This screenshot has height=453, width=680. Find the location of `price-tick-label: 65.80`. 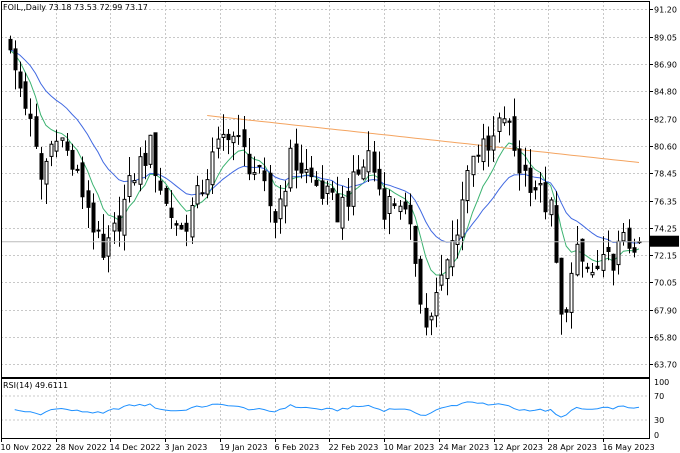

price-tick-label: 65.80 is located at coordinates (665, 338).